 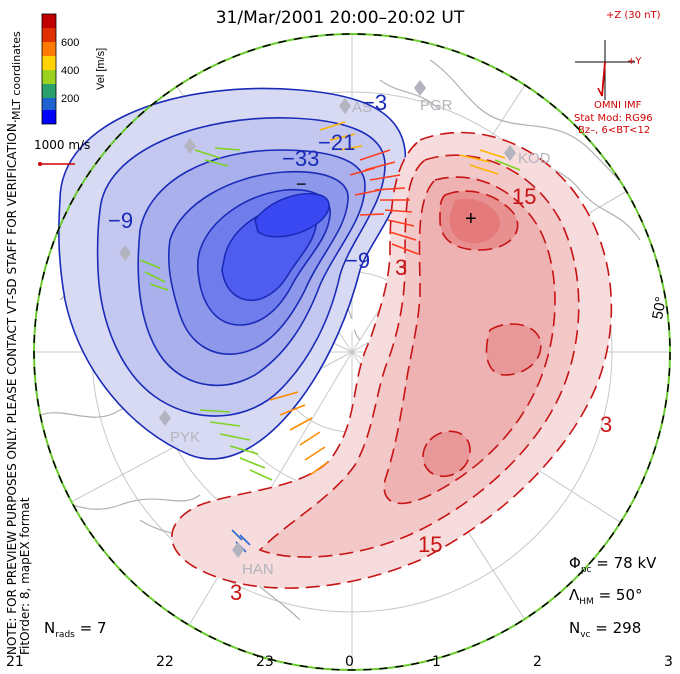 I want to click on nrads-symbol: N, so click(x=50, y=628).